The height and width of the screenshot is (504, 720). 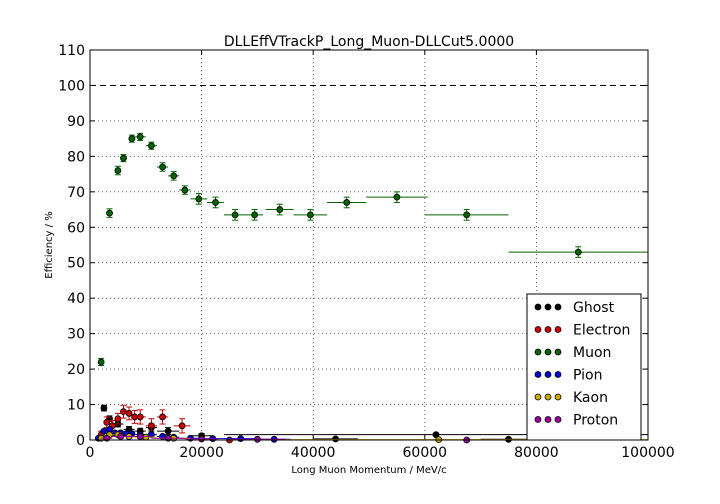 I want to click on series-ghost, so click(x=374, y=423).